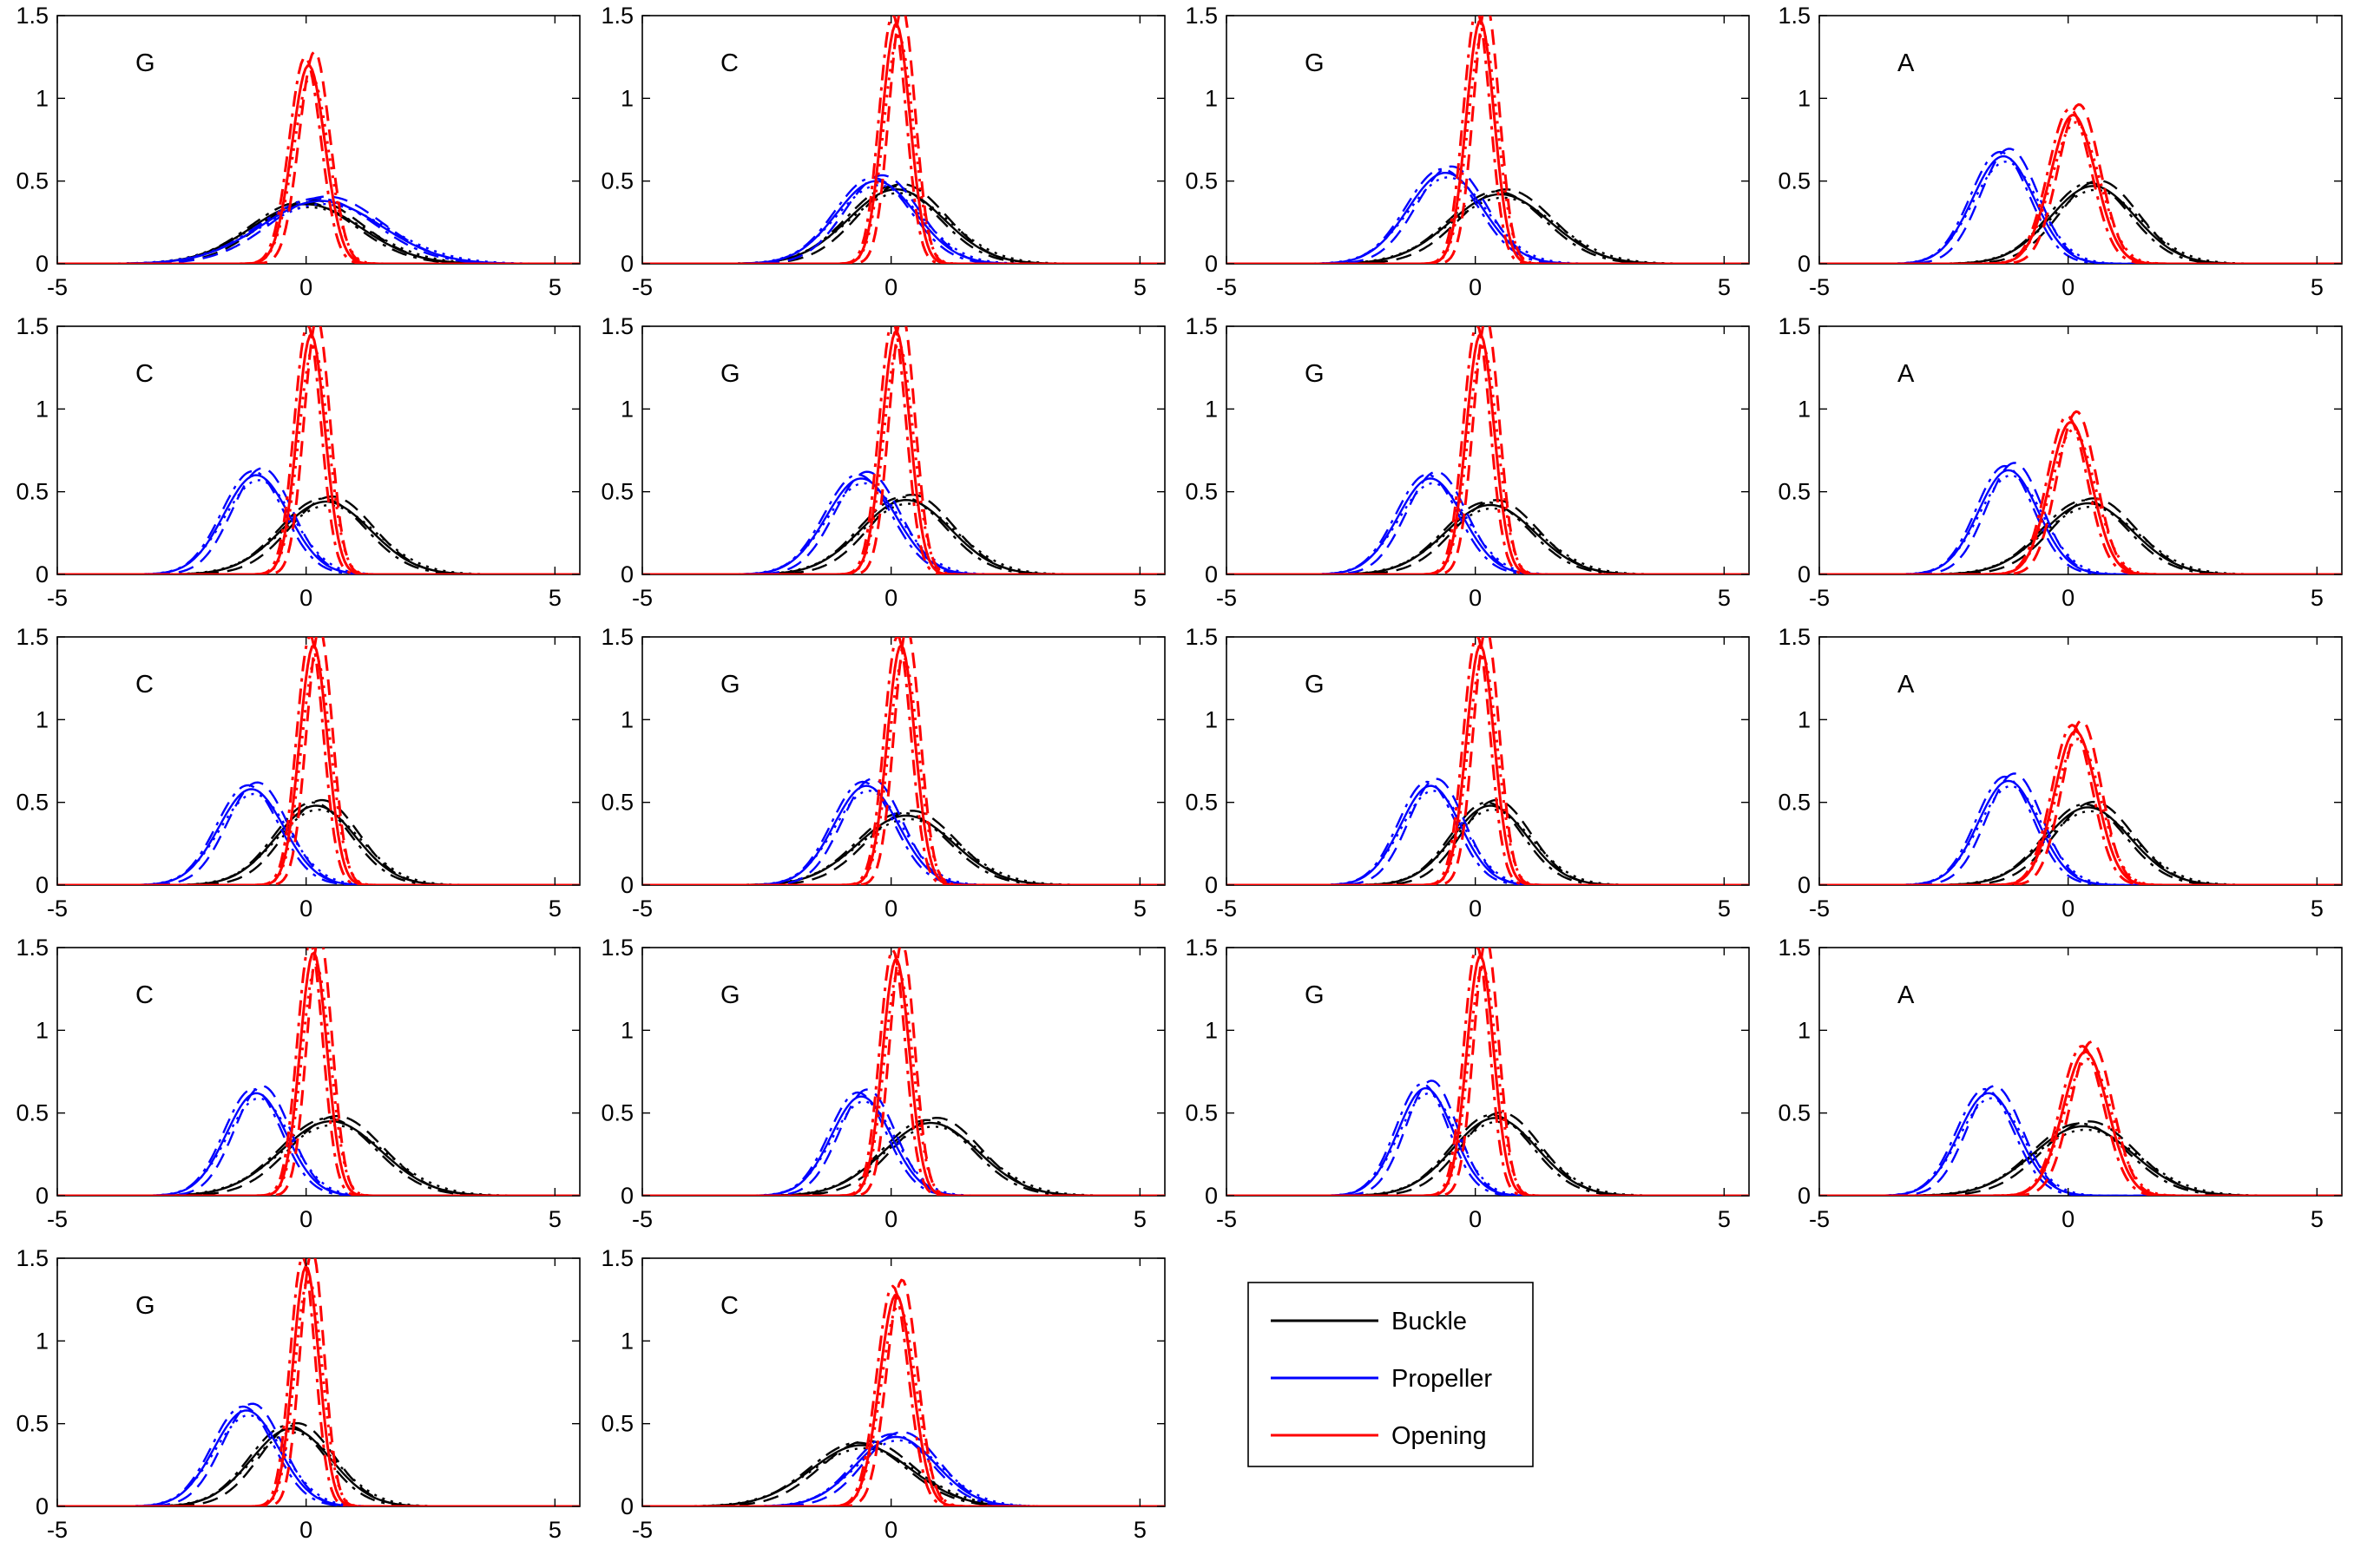 This screenshot has height=1568, width=2354. I want to click on plot-frame, so click(2081, 761).